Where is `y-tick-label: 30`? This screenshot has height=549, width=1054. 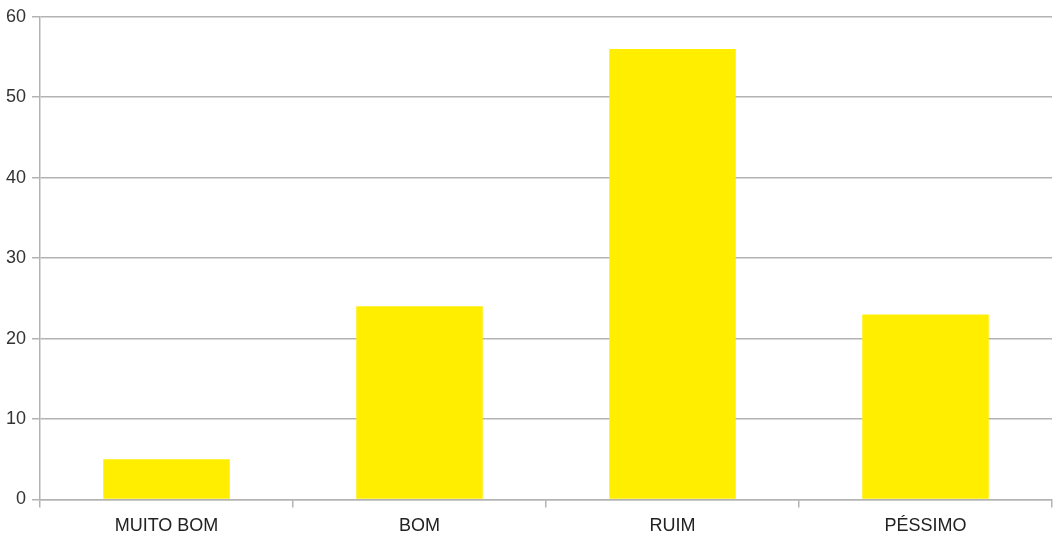 y-tick-label: 30 is located at coordinates (16, 257).